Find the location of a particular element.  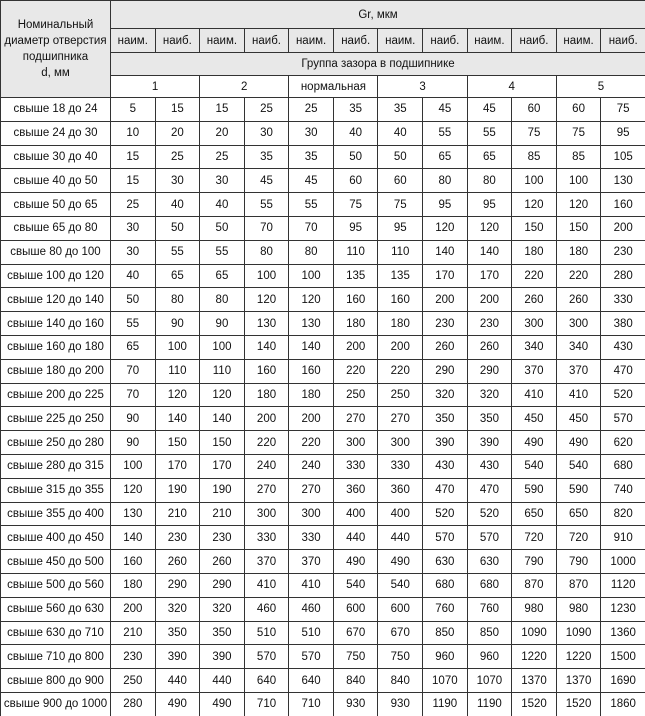

cell: 45 is located at coordinates (445, 109).